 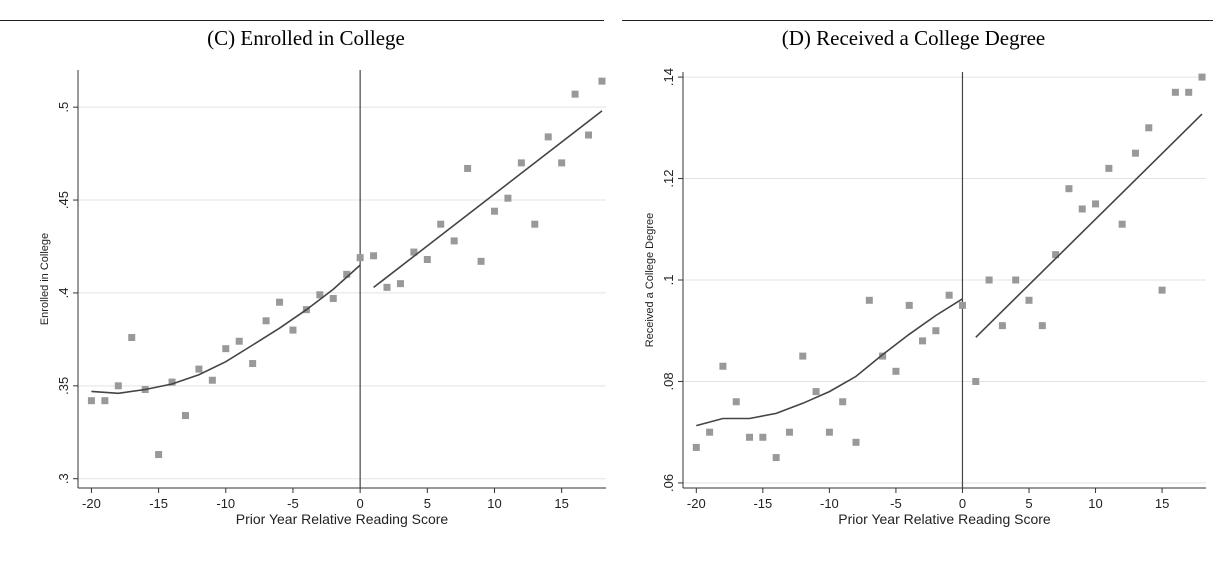 I want to click on x-tick-label: 15, so click(x=1162, y=503).